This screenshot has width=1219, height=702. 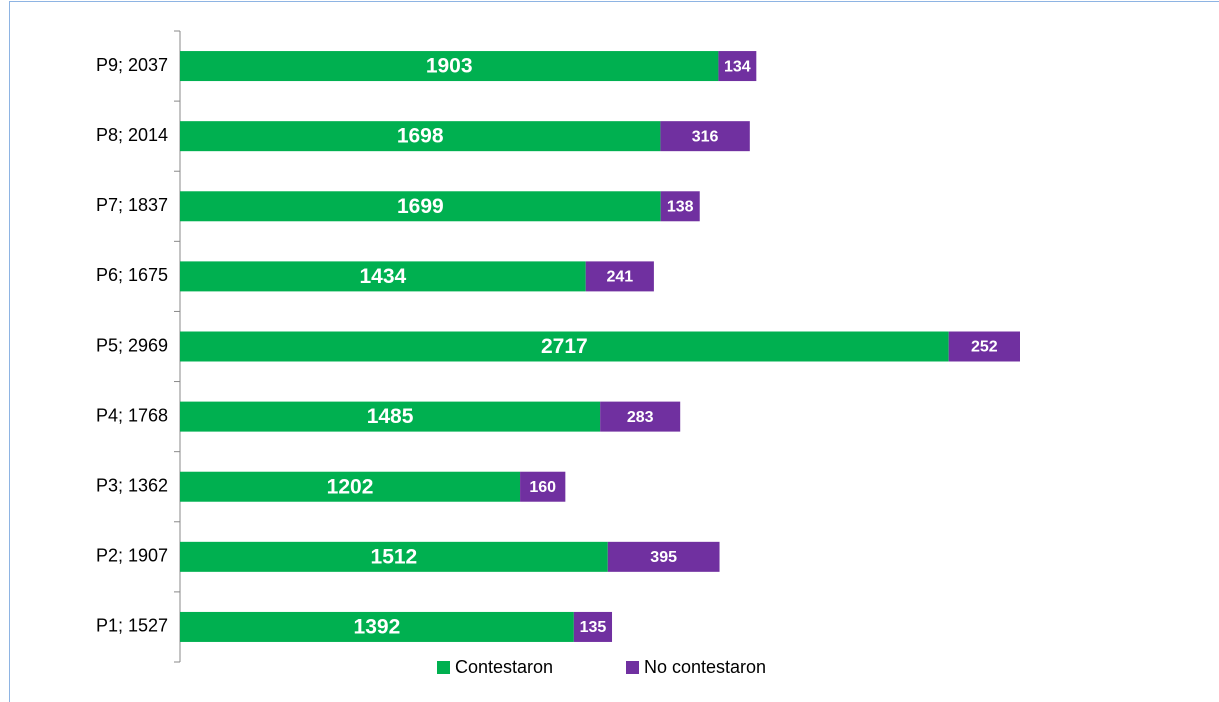 I want to click on value-label: 2717, so click(x=564, y=346).